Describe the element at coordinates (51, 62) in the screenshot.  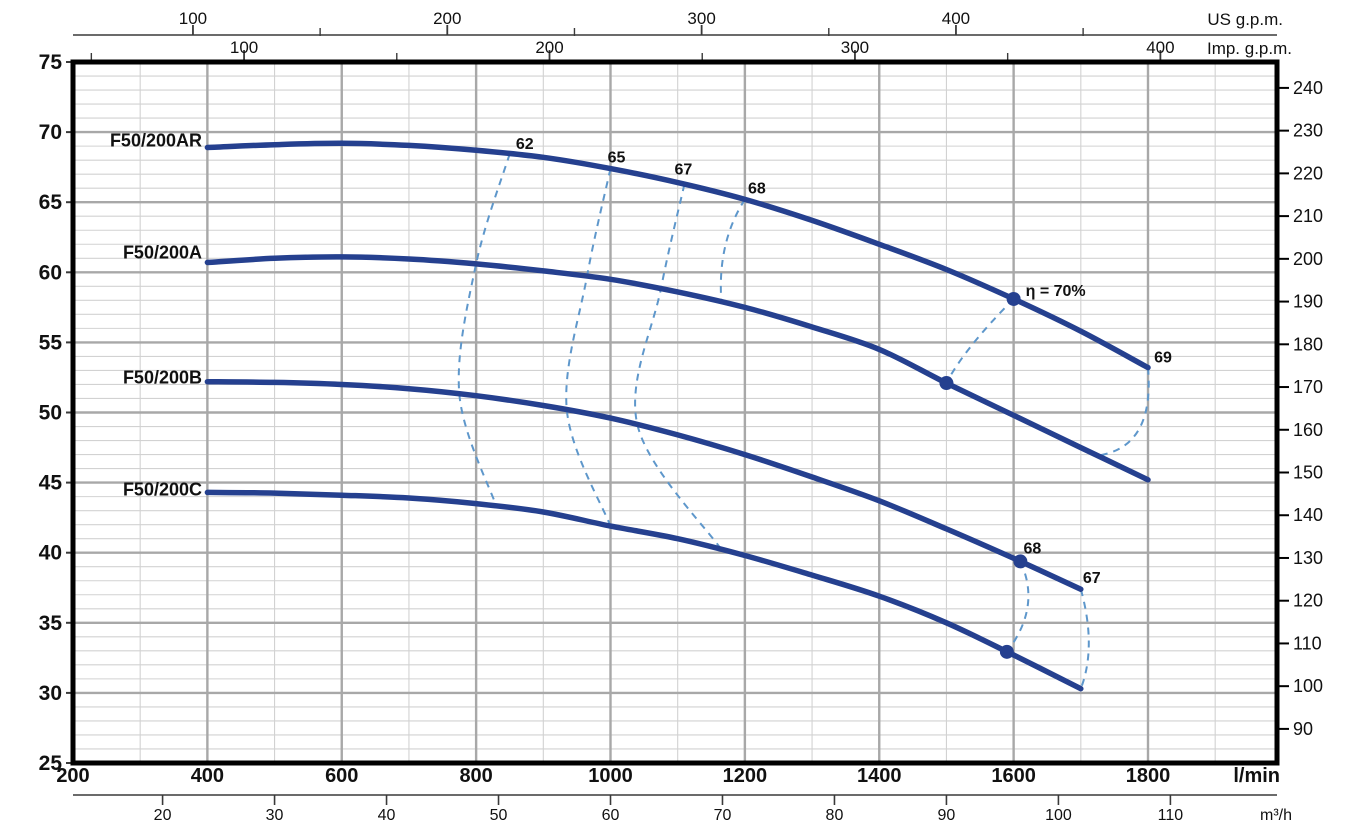
I see `head-m-tick-label: 75` at that location.